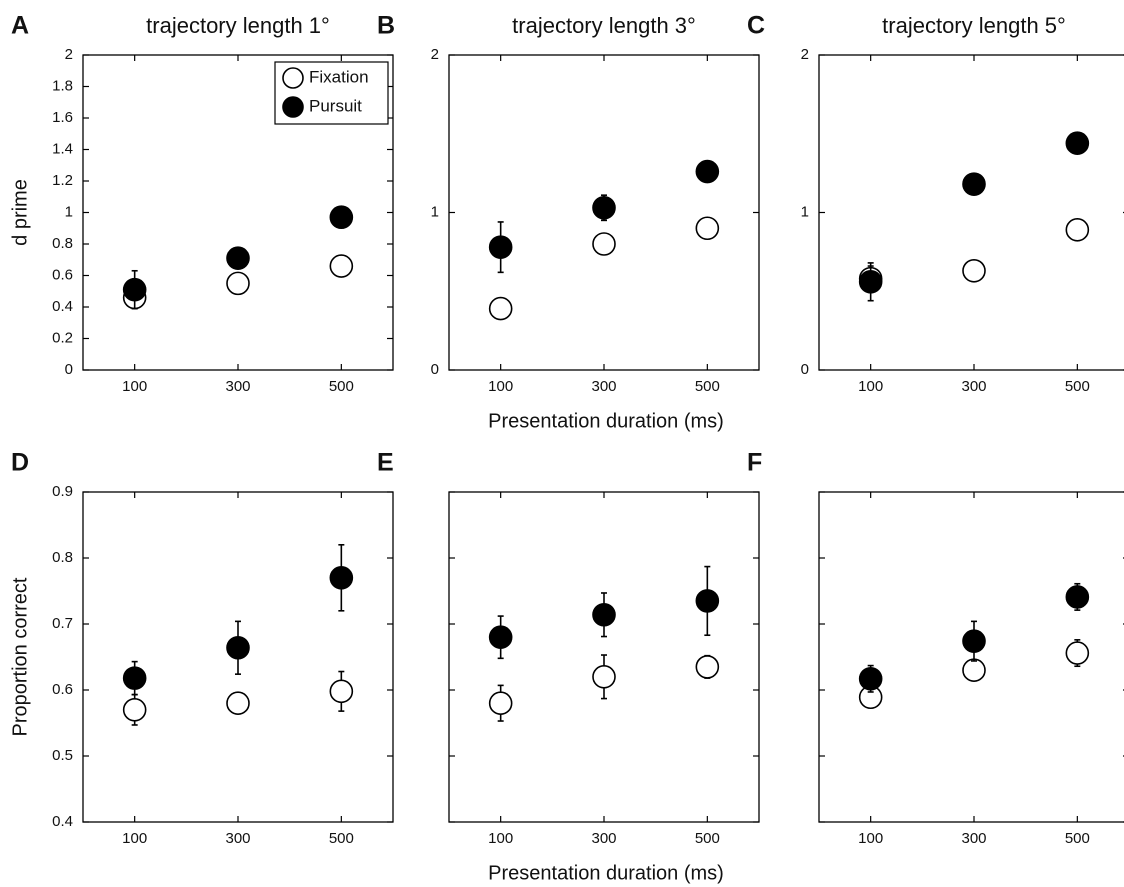 This screenshot has width=1124, height=887. I want to click on panel-label: C, so click(756, 26).